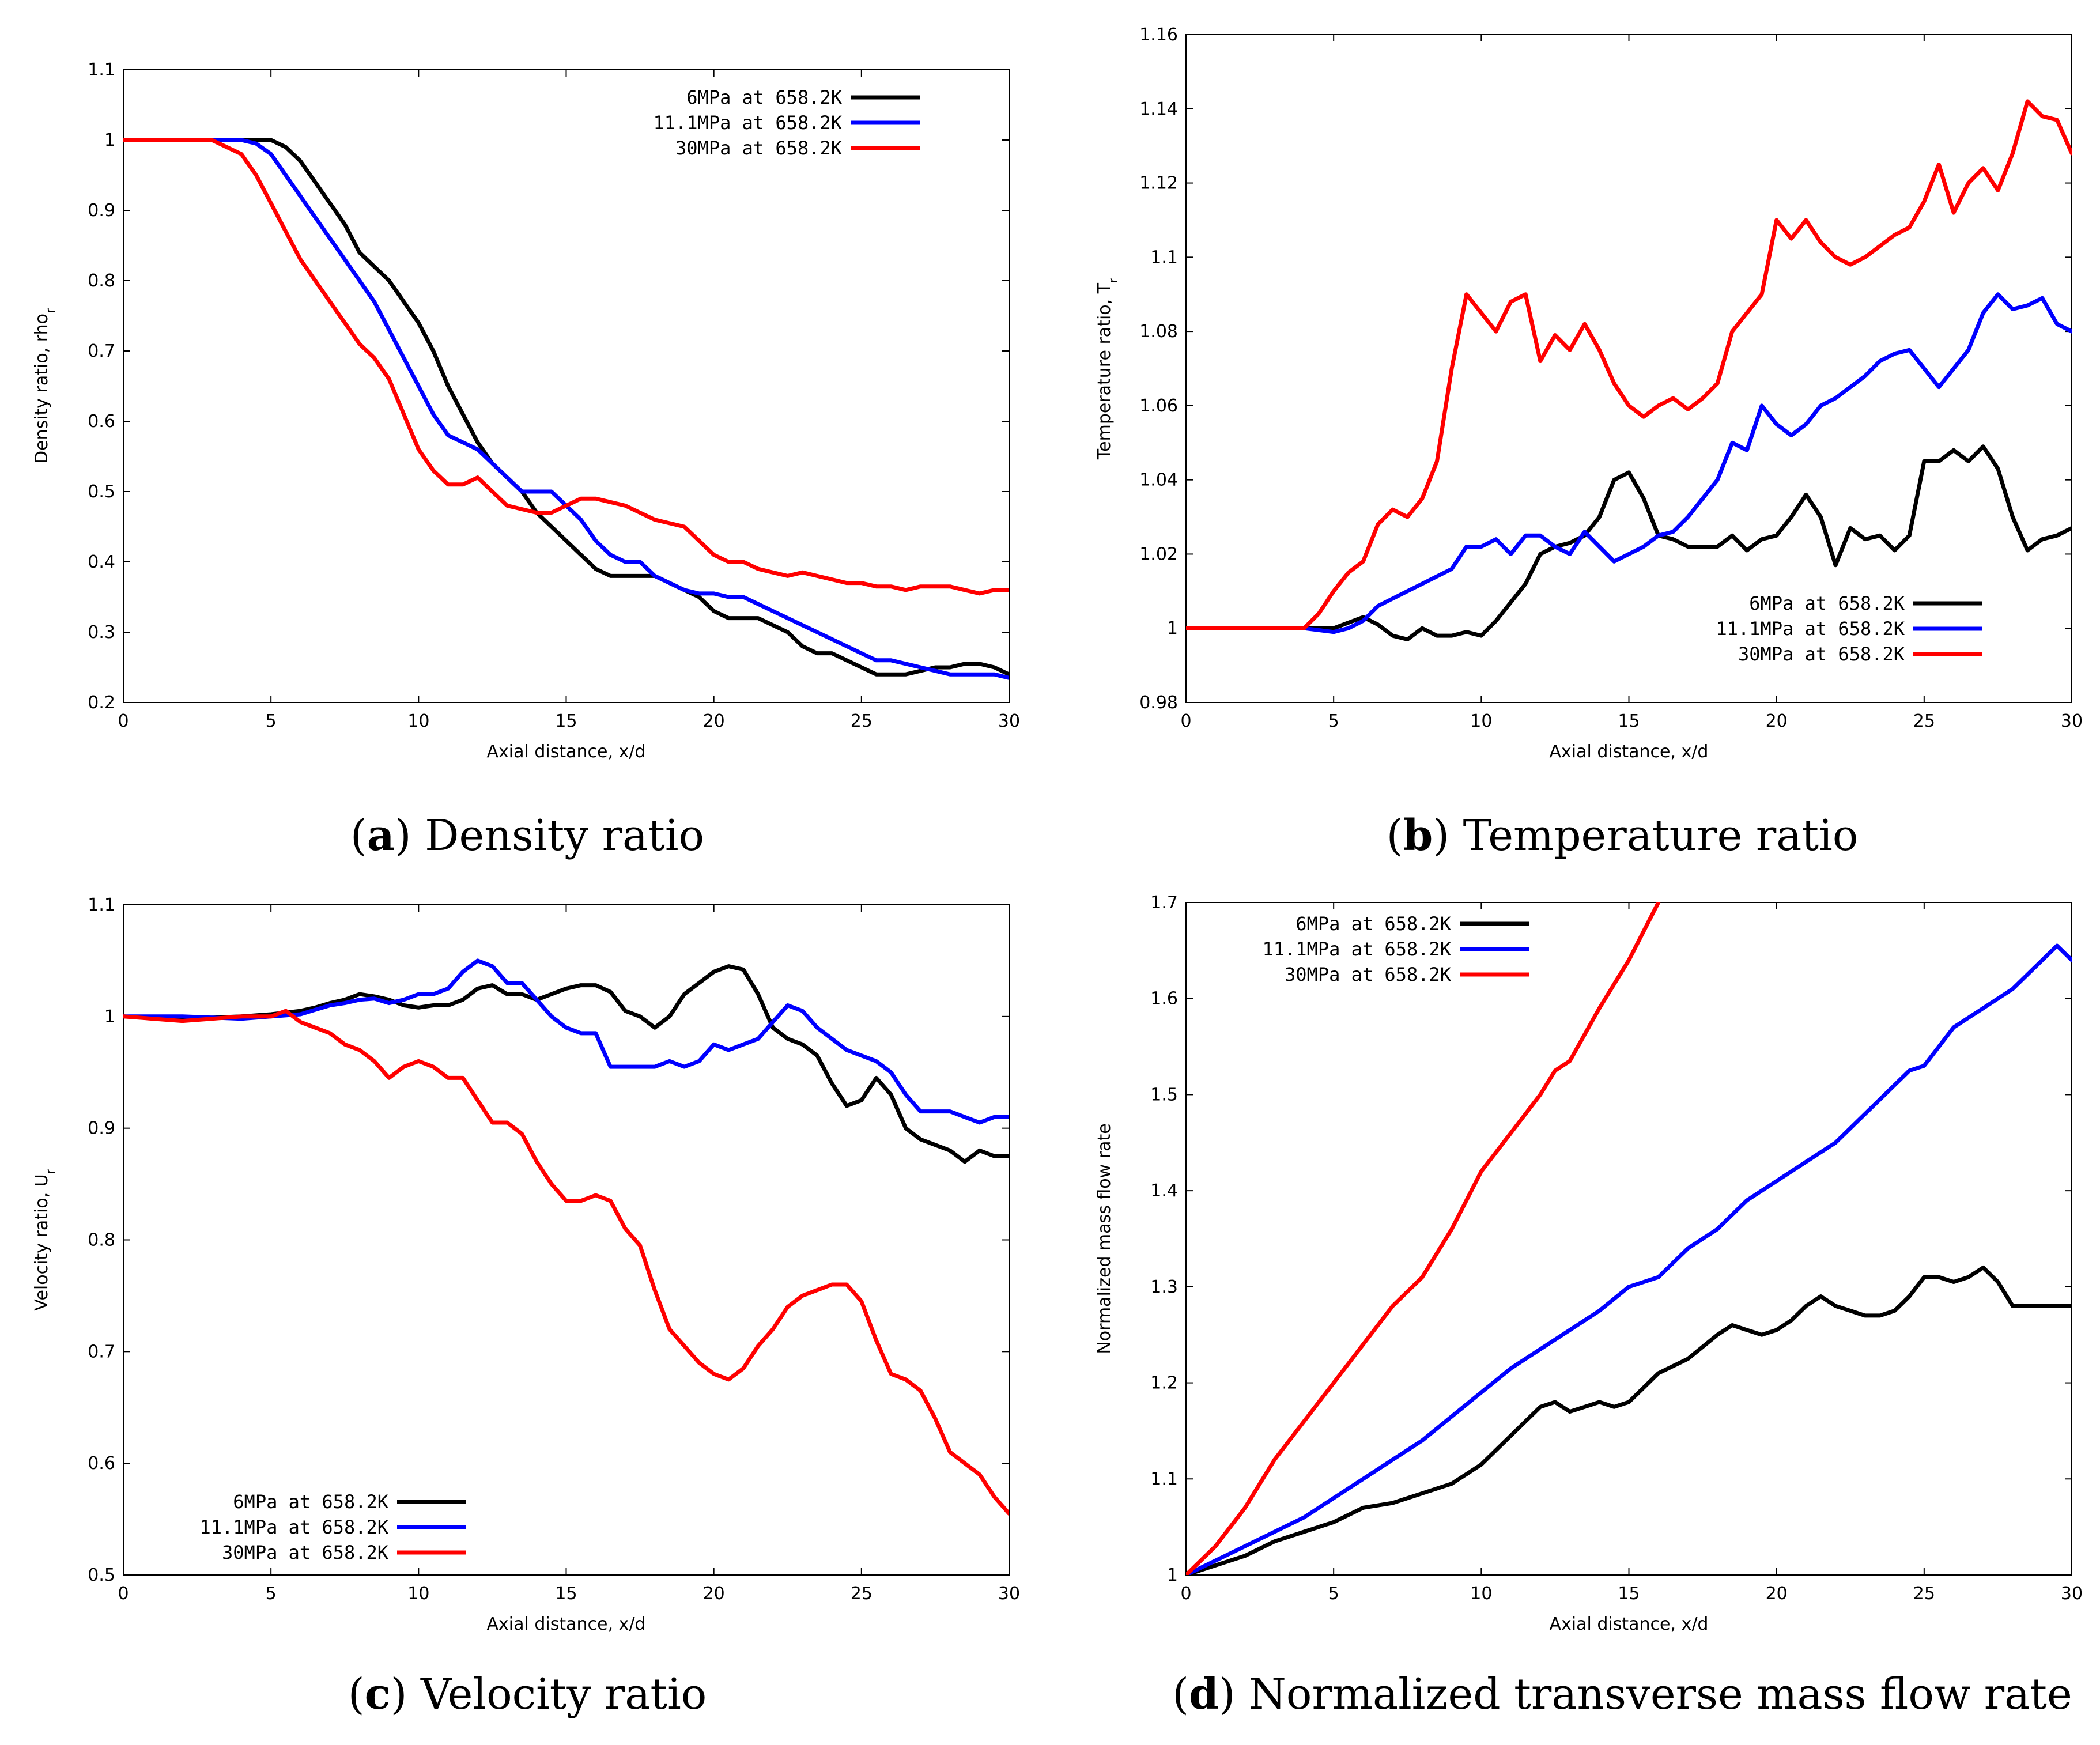 The height and width of the screenshot is (1745, 2100). I want to click on y-tick-label: 0.7, so click(101, 351).